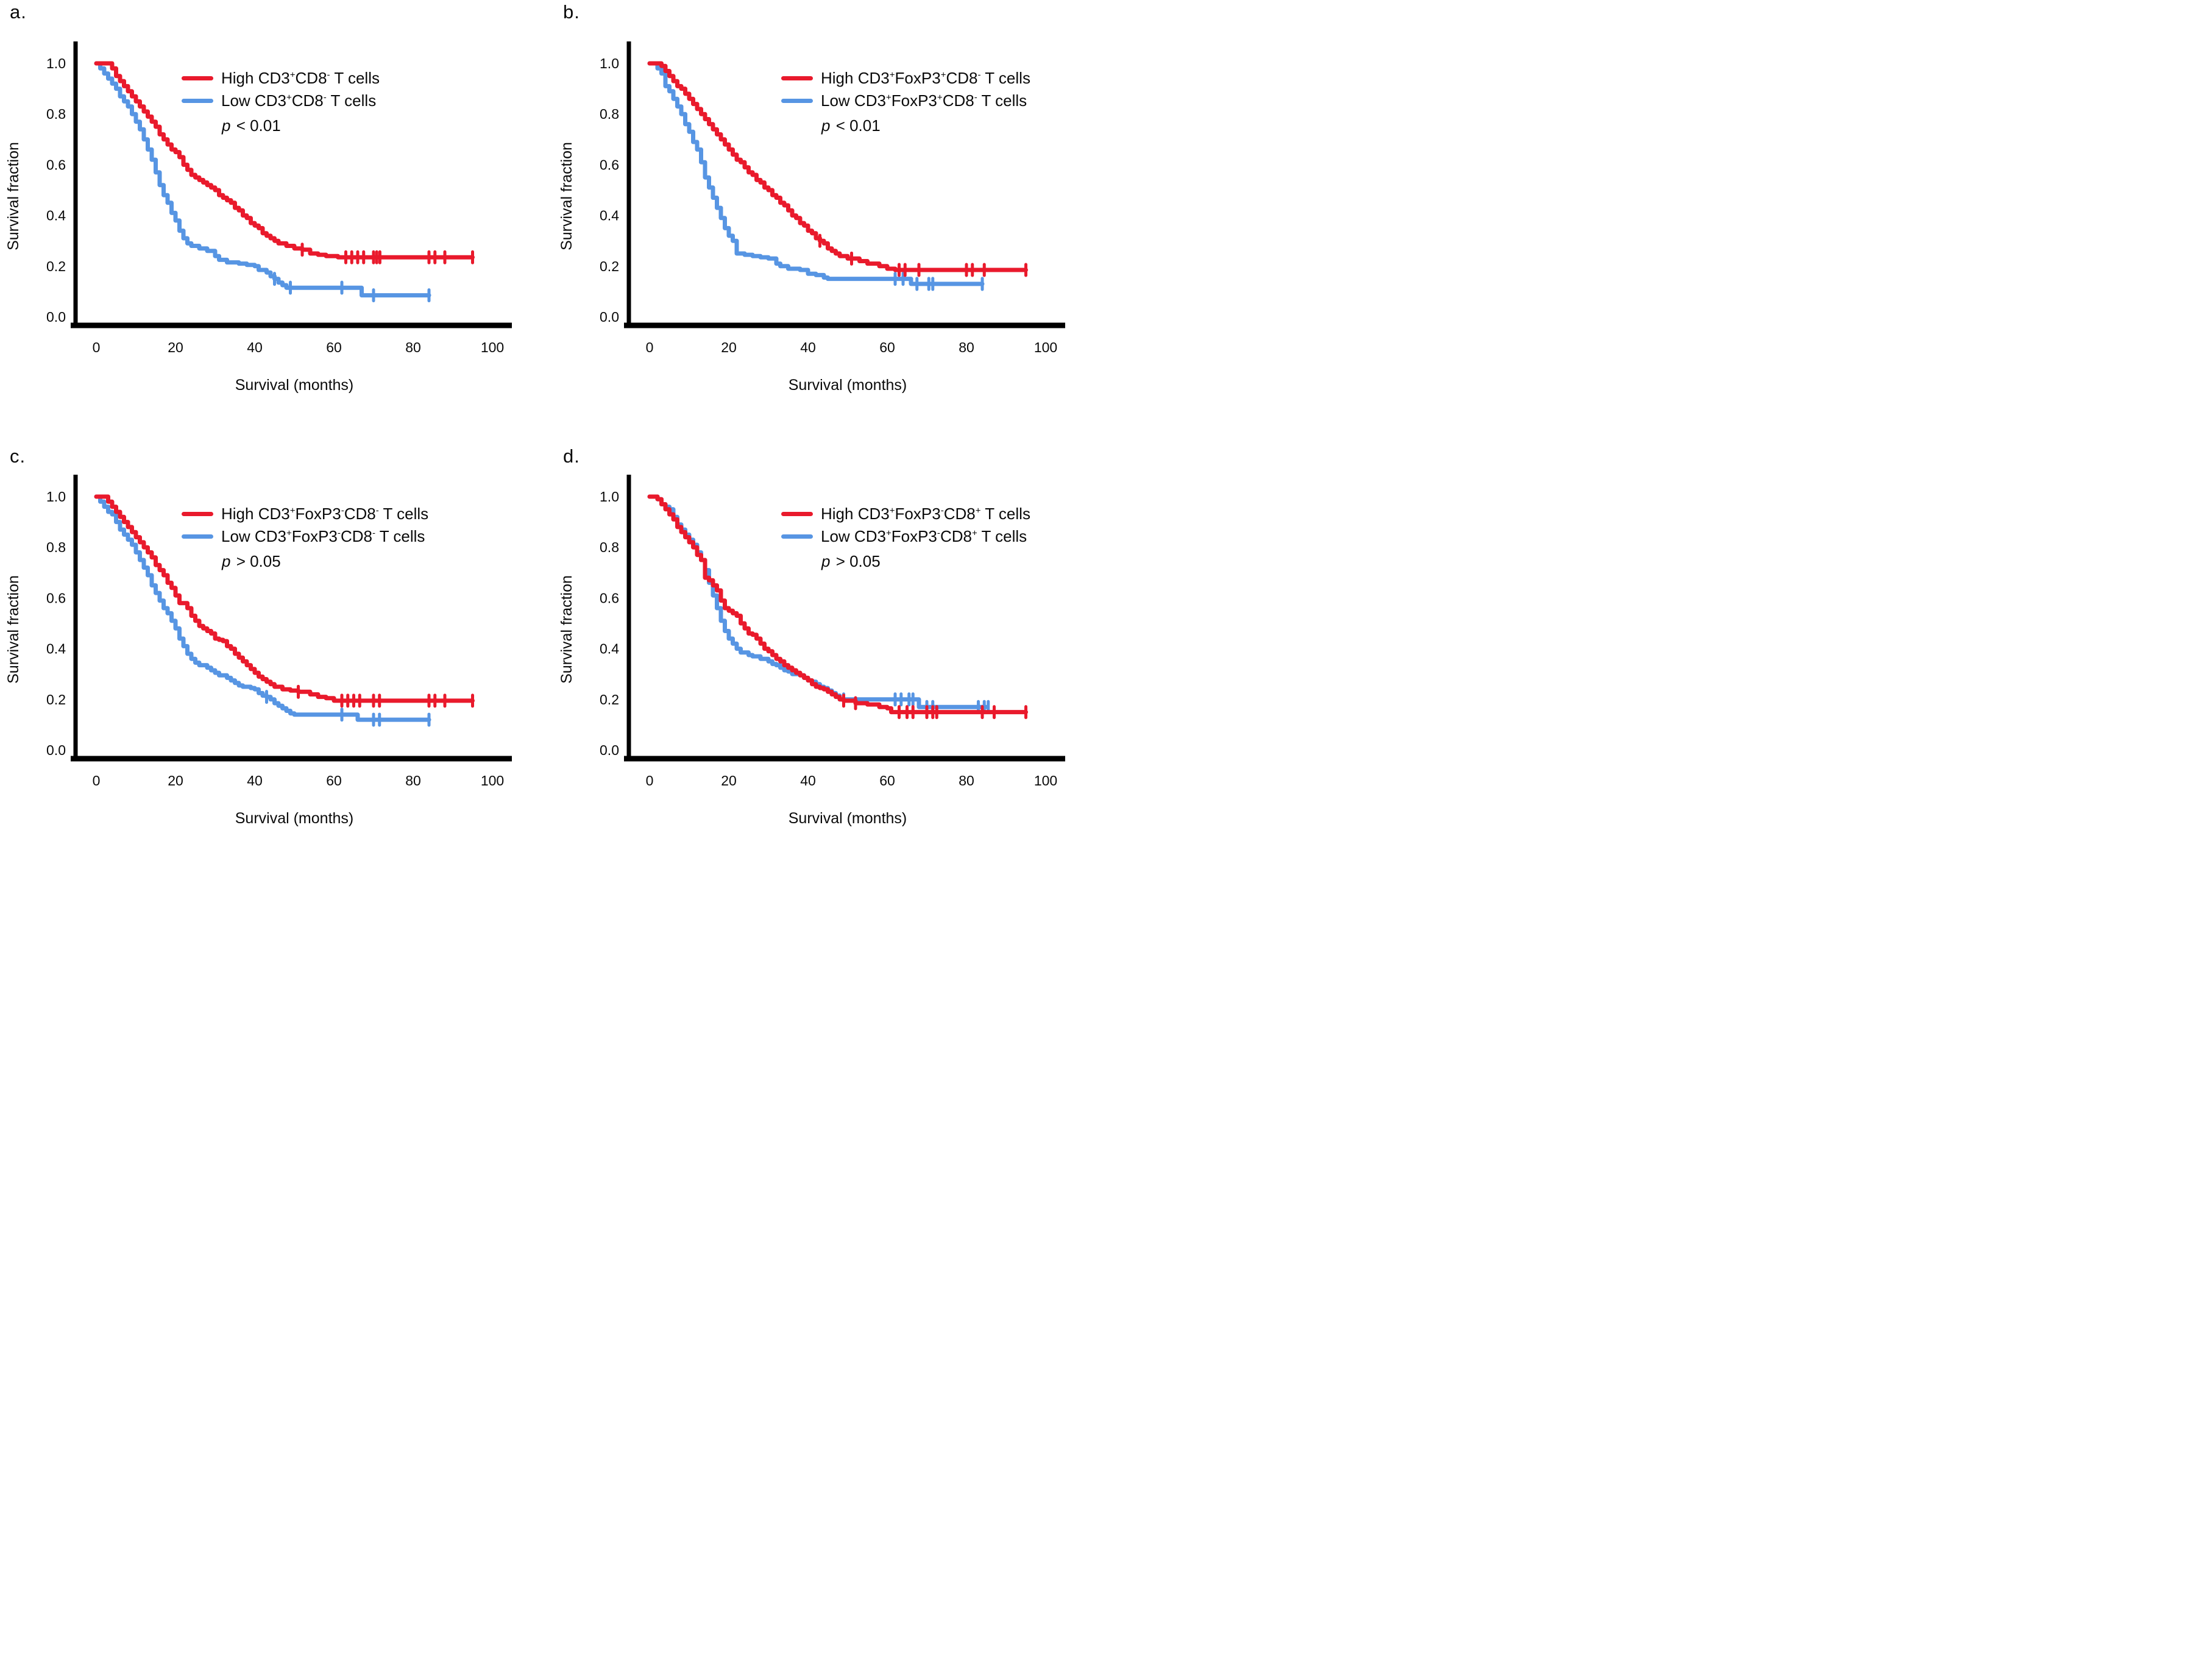 Image resolution: width=2212 pixels, height=1680 pixels. Describe the element at coordinates (323, 536) in the screenshot. I see `low-series-label: Low CD3+FoxP3-CD8- T cells` at that location.